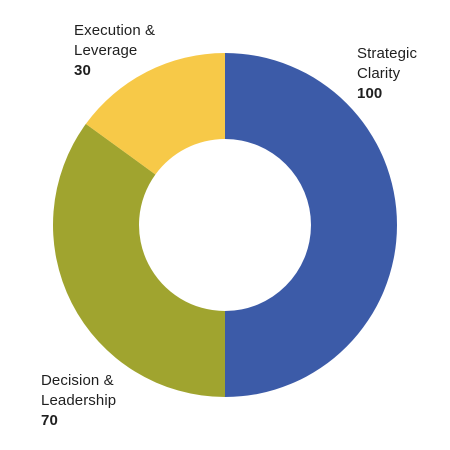 The width and height of the screenshot is (450, 450). I want to click on slice-name: Decision & Leadership, so click(79, 390).